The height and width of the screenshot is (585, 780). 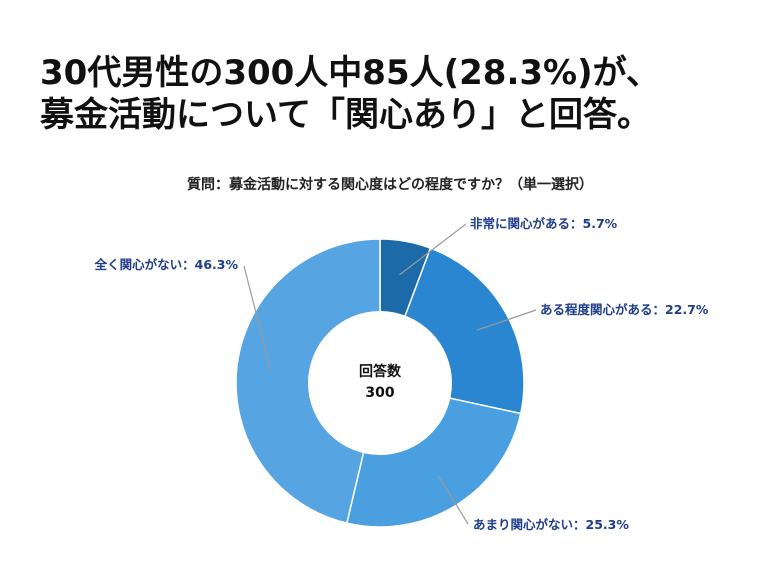 What do you see at coordinates (551, 524) in the screenshot?
I see `slice-label-not-very-interested: あまり関心がない：25.3%` at bounding box center [551, 524].